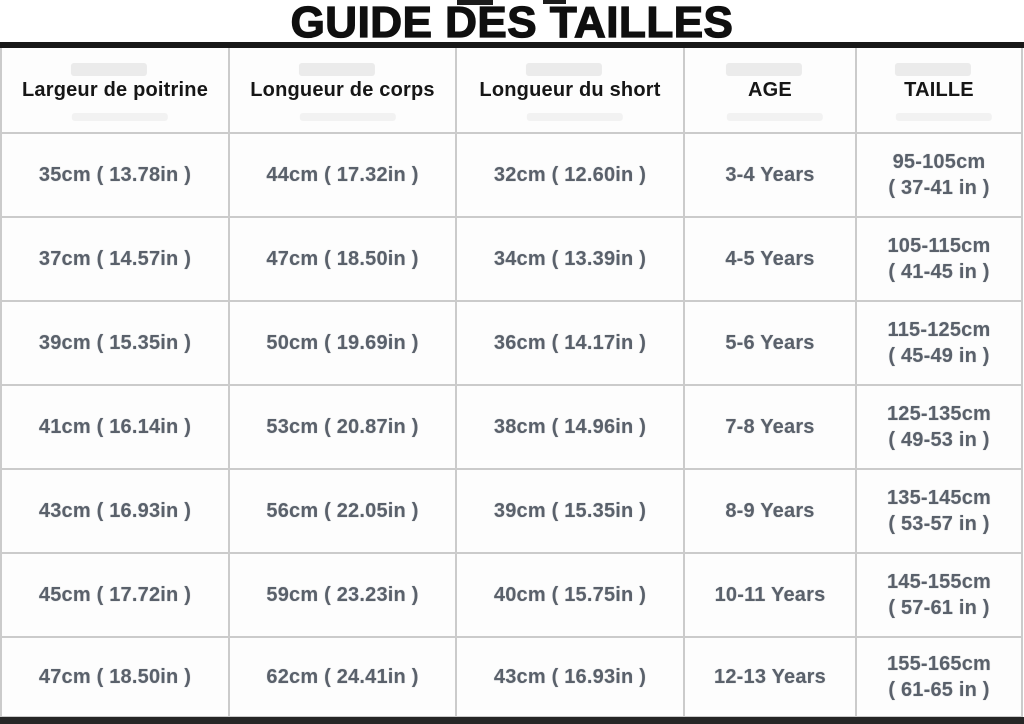 The image size is (1024, 724). I want to click on title-divider-bar, so click(512, 45).